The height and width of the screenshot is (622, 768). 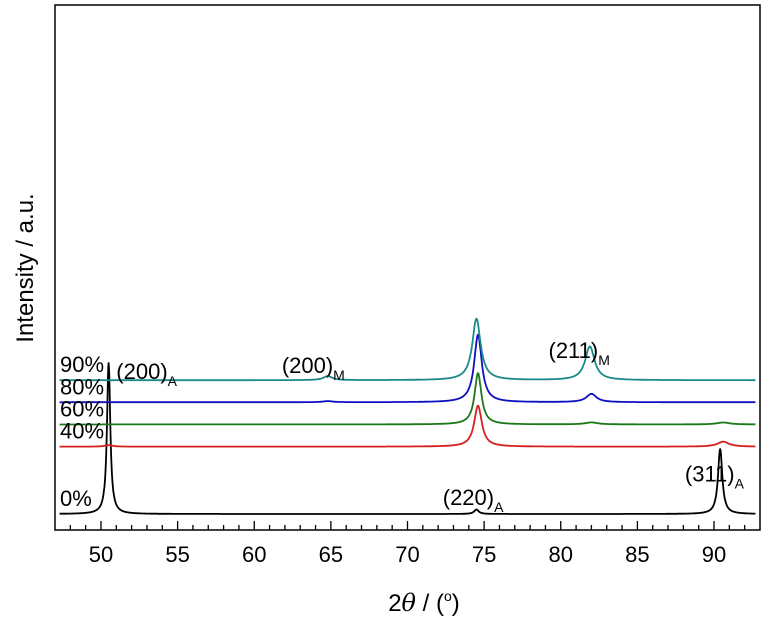 I want to click on x-axis-title-close: ), so click(x=456, y=603).